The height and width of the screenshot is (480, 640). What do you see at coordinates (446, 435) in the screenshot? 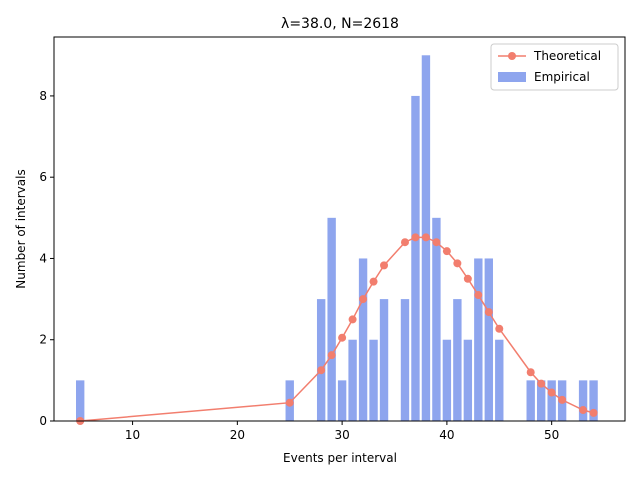
I see `x-tick-label: 40` at bounding box center [446, 435].